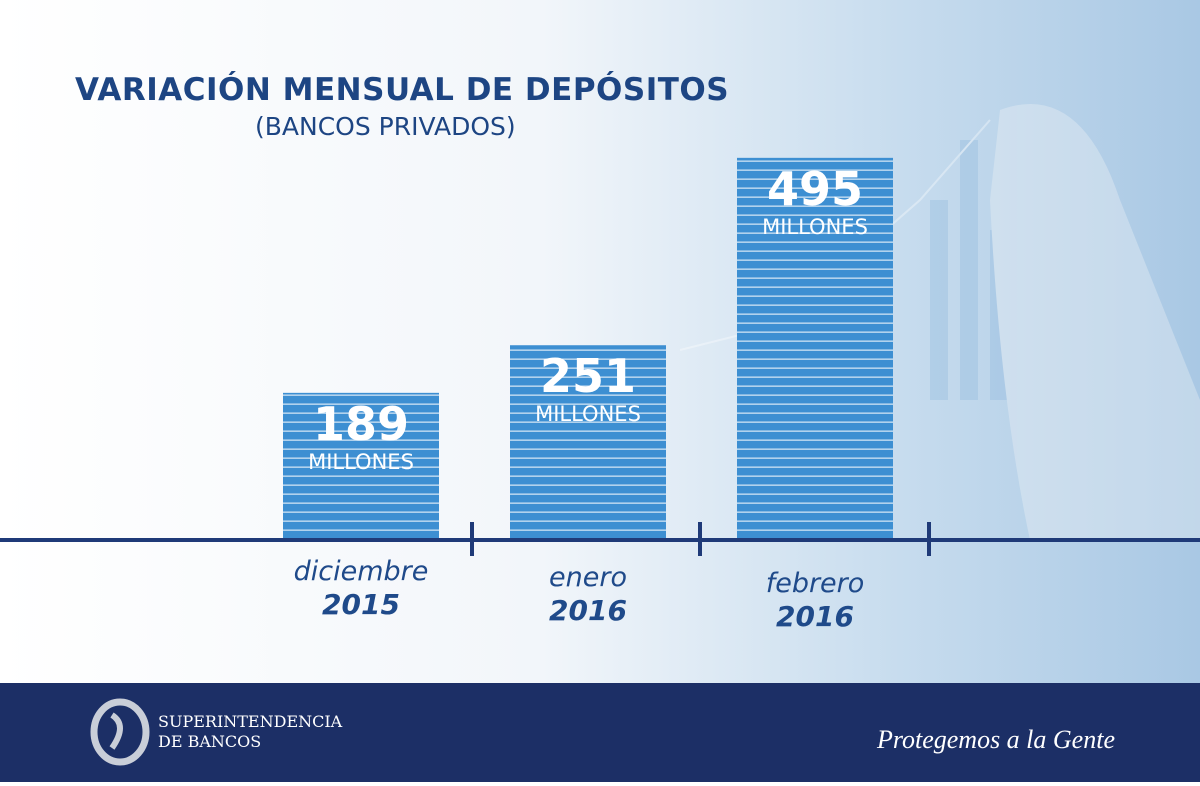 This screenshot has height=786, width=1200. What do you see at coordinates (361, 424) in the screenshot?
I see `value-label: 189` at bounding box center [361, 424].